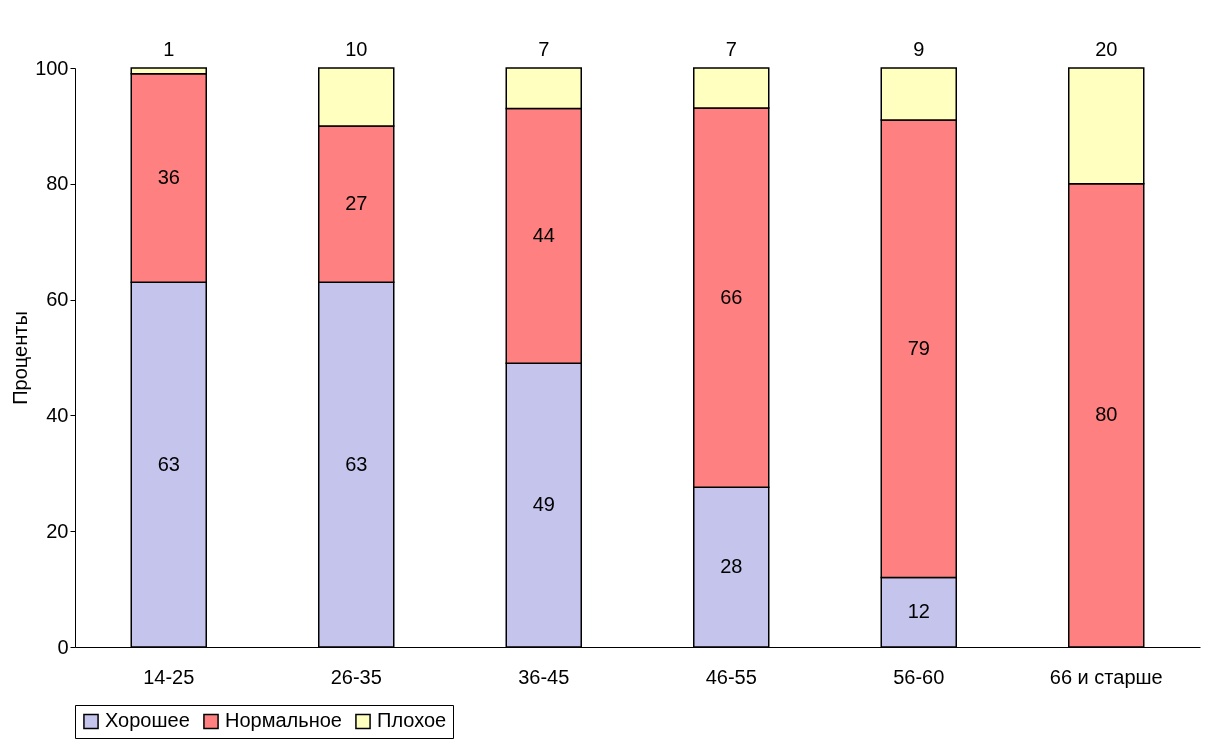  What do you see at coordinates (918, 611) in the screenshot?
I see `data-label: 12` at bounding box center [918, 611].